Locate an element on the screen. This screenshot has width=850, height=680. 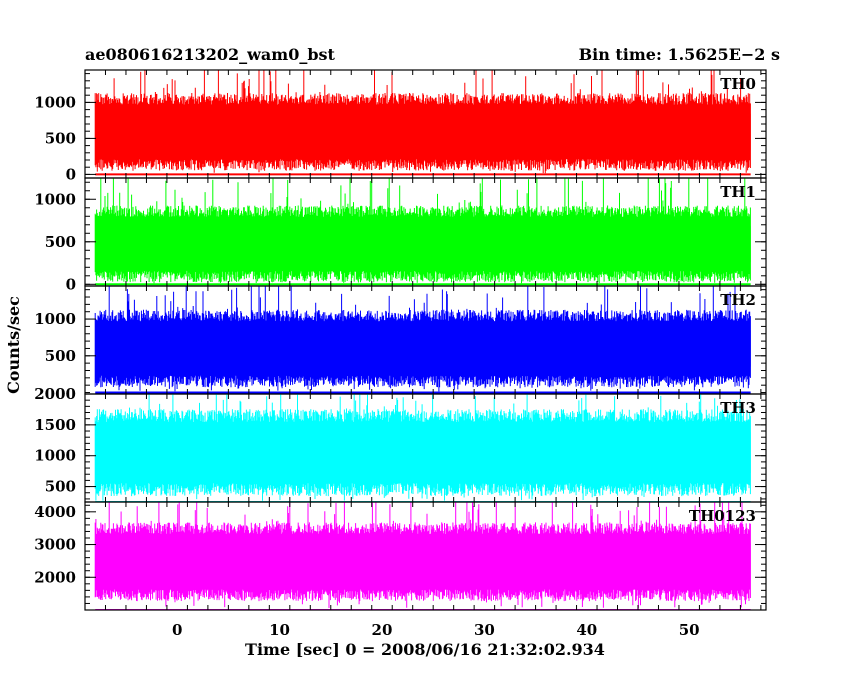
bin-time-label: Bin time: 1.5625E−2 s is located at coordinates (679, 54).